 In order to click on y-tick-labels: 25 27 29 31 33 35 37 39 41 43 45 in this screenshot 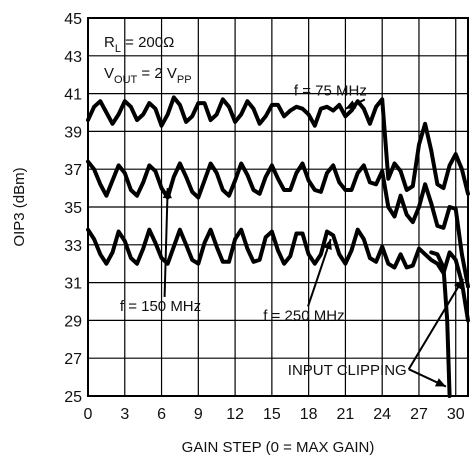, I will do `click(73, 208)`.